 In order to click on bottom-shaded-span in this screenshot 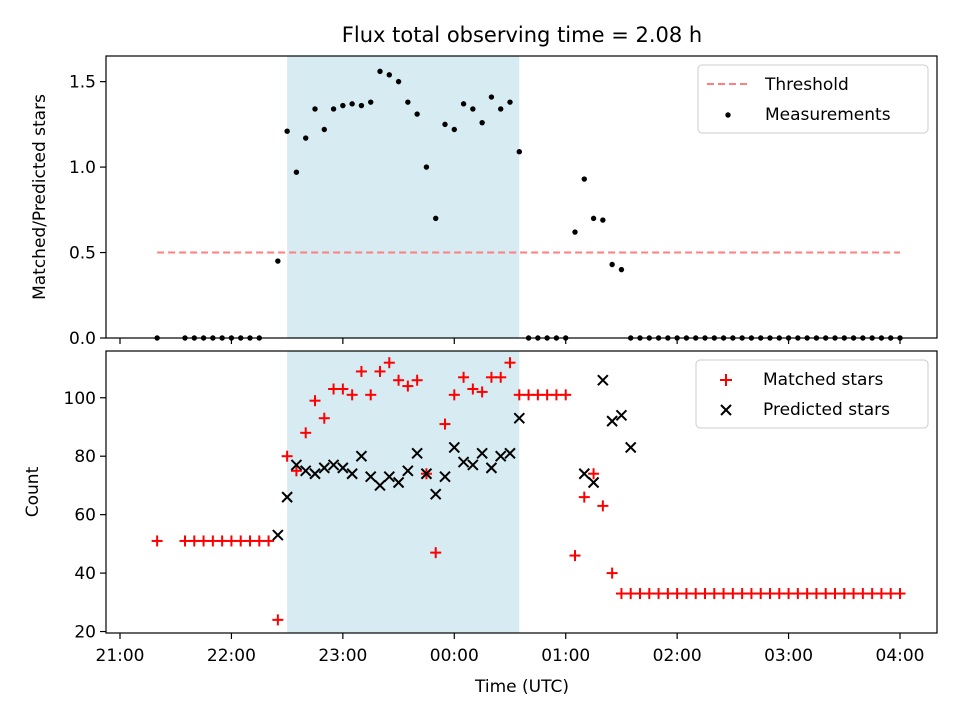, I will do `click(403, 492)`.